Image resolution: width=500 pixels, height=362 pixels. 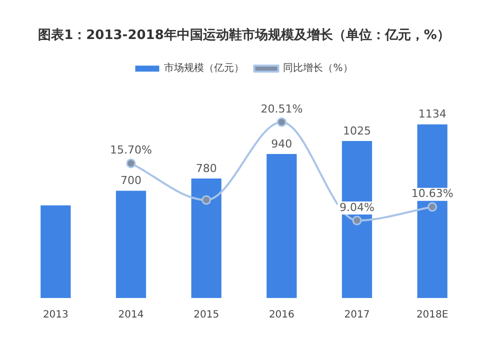 I want to click on data-label: 780, so click(x=206, y=168).